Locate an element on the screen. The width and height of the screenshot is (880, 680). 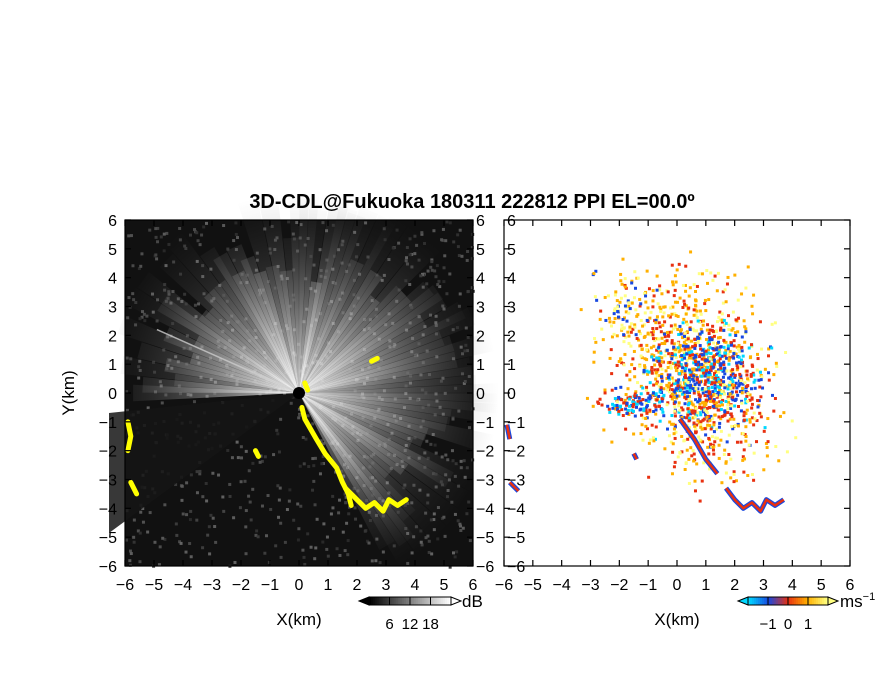
colorbar-unit-exponent: −1 is located at coordinates (869, 597).